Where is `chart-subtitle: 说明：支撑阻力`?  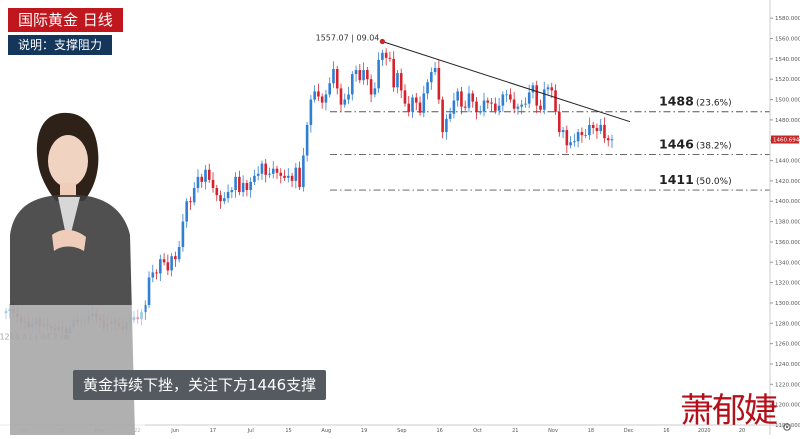
chart-subtitle: 说明：支撑阻力 is located at coordinates (60, 45).